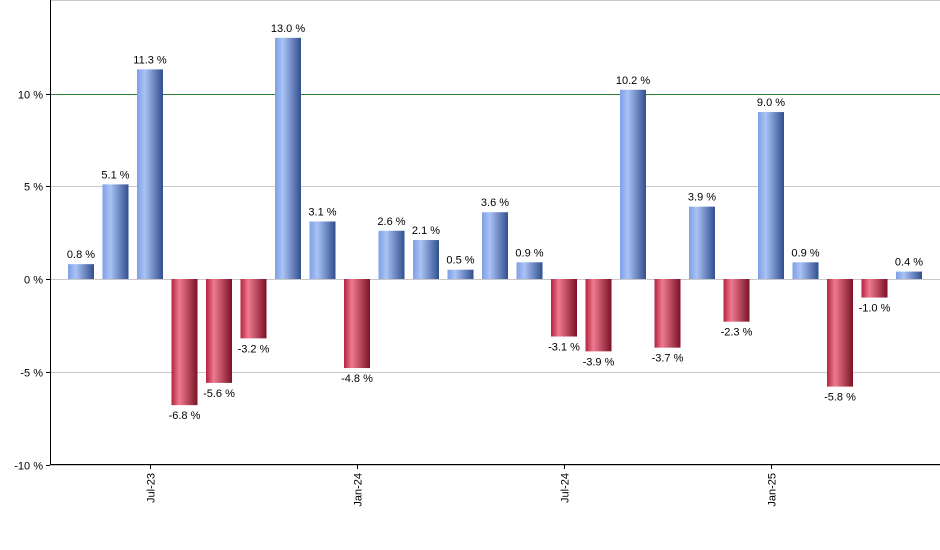  Describe the element at coordinates (633, 81) in the screenshot. I see `bar-label-16: 10.2 %` at that location.